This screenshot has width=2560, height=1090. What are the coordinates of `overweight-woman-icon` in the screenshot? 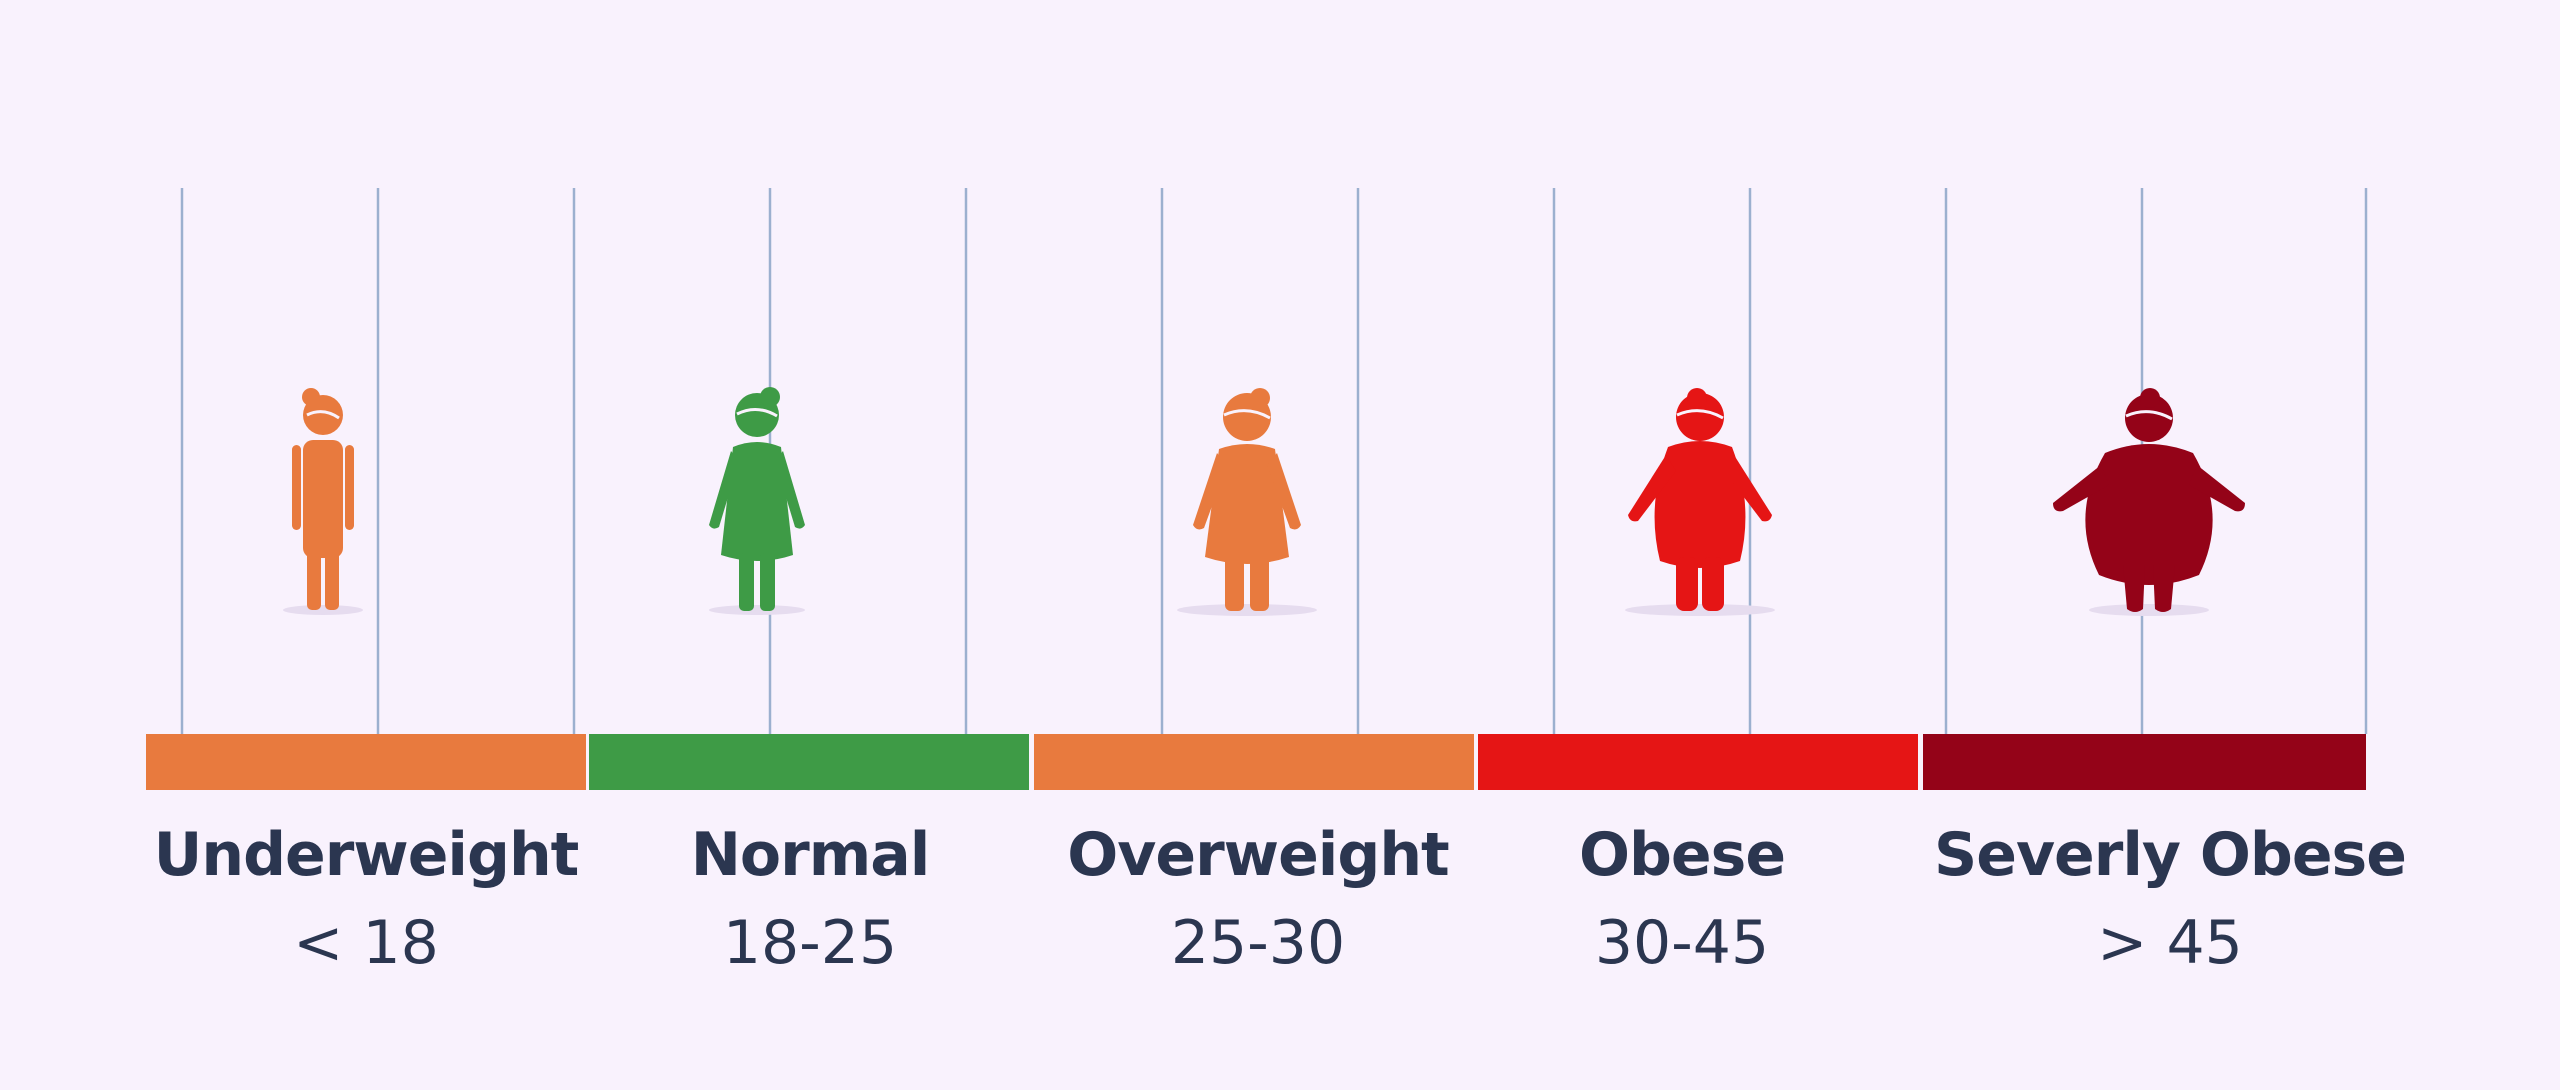 It's located at (1247, 505).